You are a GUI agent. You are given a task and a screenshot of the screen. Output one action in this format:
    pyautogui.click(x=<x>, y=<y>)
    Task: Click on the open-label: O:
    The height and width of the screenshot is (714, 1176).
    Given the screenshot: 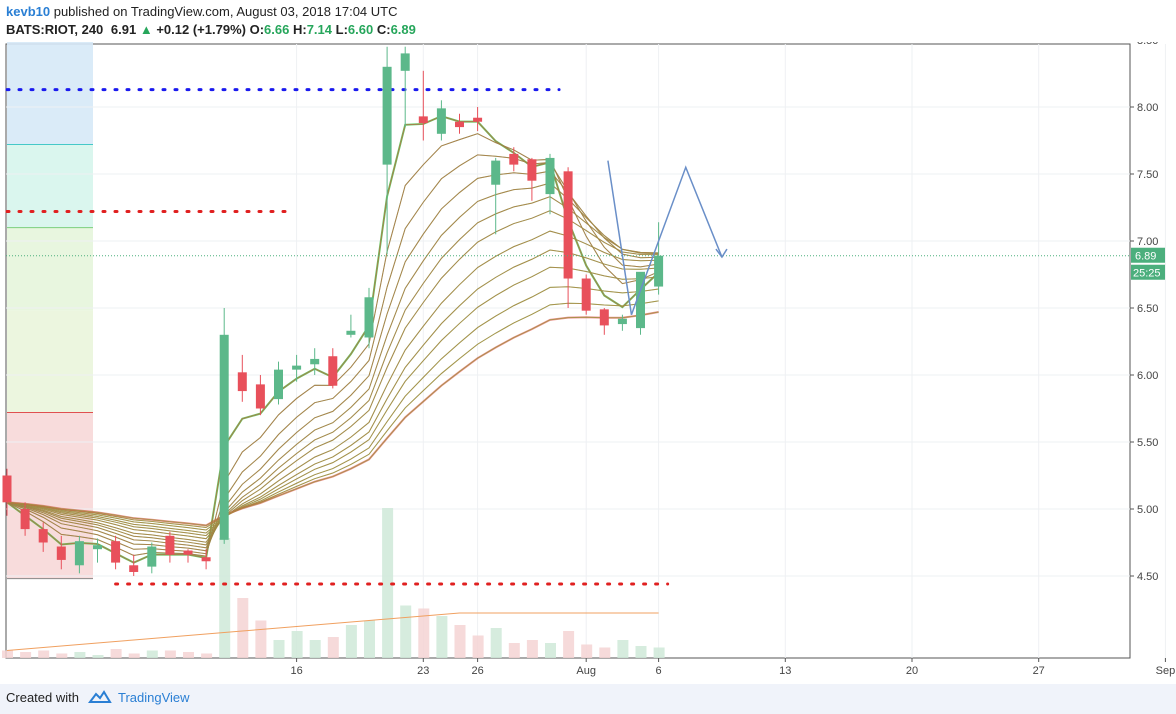 What is the action you would take?
    pyautogui.click(x=257, y=29)
    